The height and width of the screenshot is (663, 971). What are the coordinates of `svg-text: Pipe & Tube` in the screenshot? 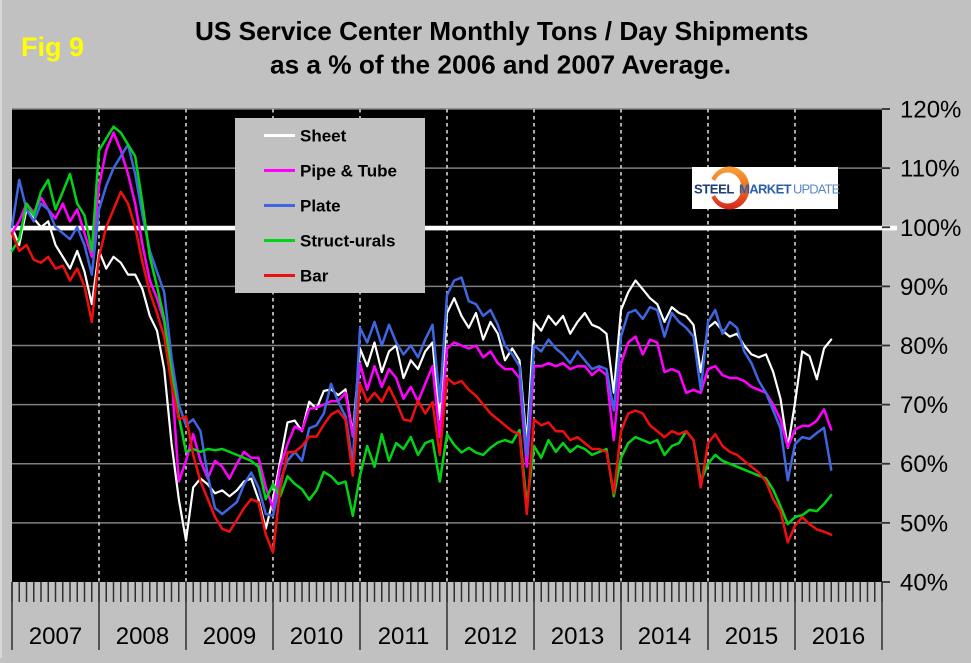 It's located at (348, 171).